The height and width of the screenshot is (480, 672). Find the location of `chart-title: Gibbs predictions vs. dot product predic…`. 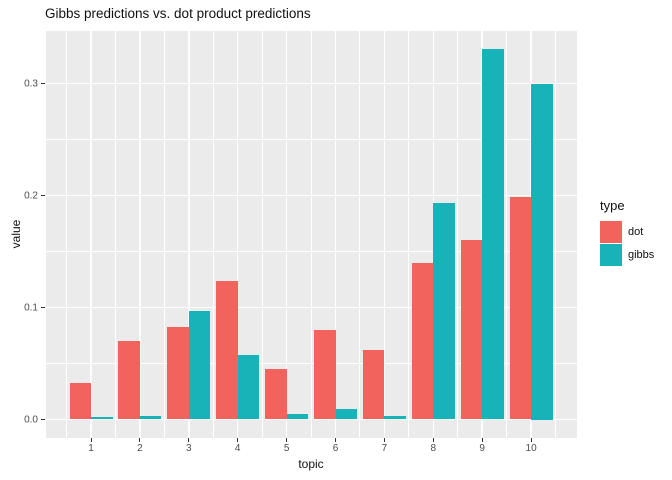

chart-title: Gibbs predictions vs. dot product predic… is located at coordinates (178, 13).